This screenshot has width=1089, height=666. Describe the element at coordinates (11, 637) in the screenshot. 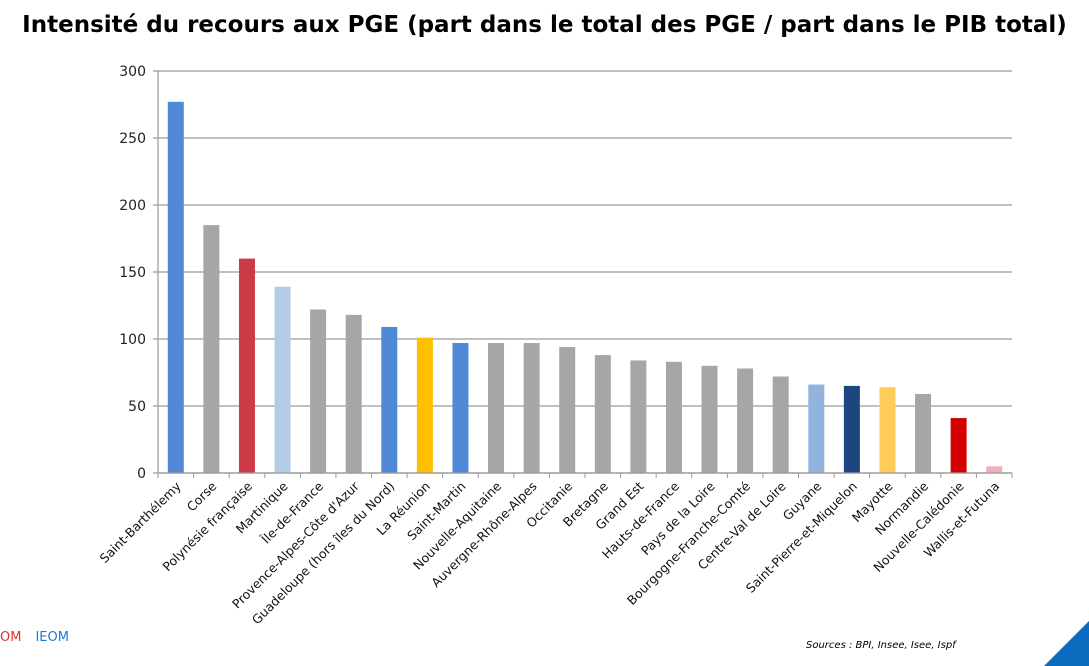

I see `logo-text-left: OM` at that location.